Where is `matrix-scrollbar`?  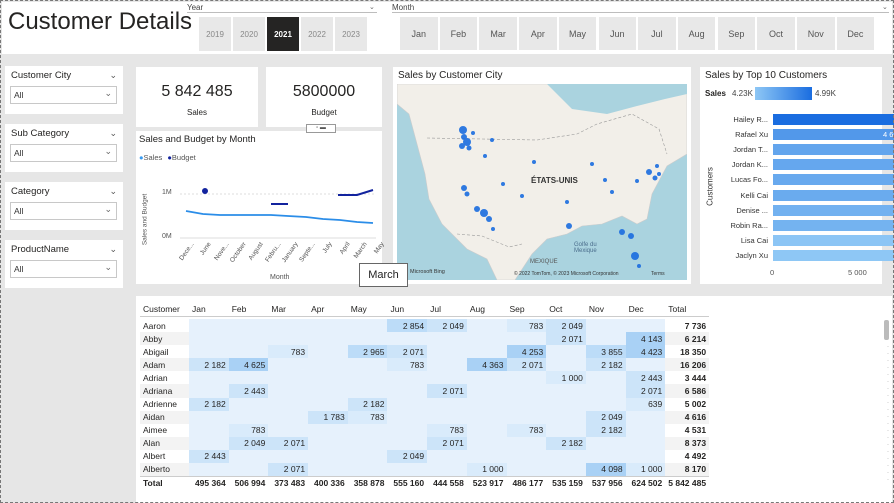
matrix-scrollbar is located at coordinates (886, 330).